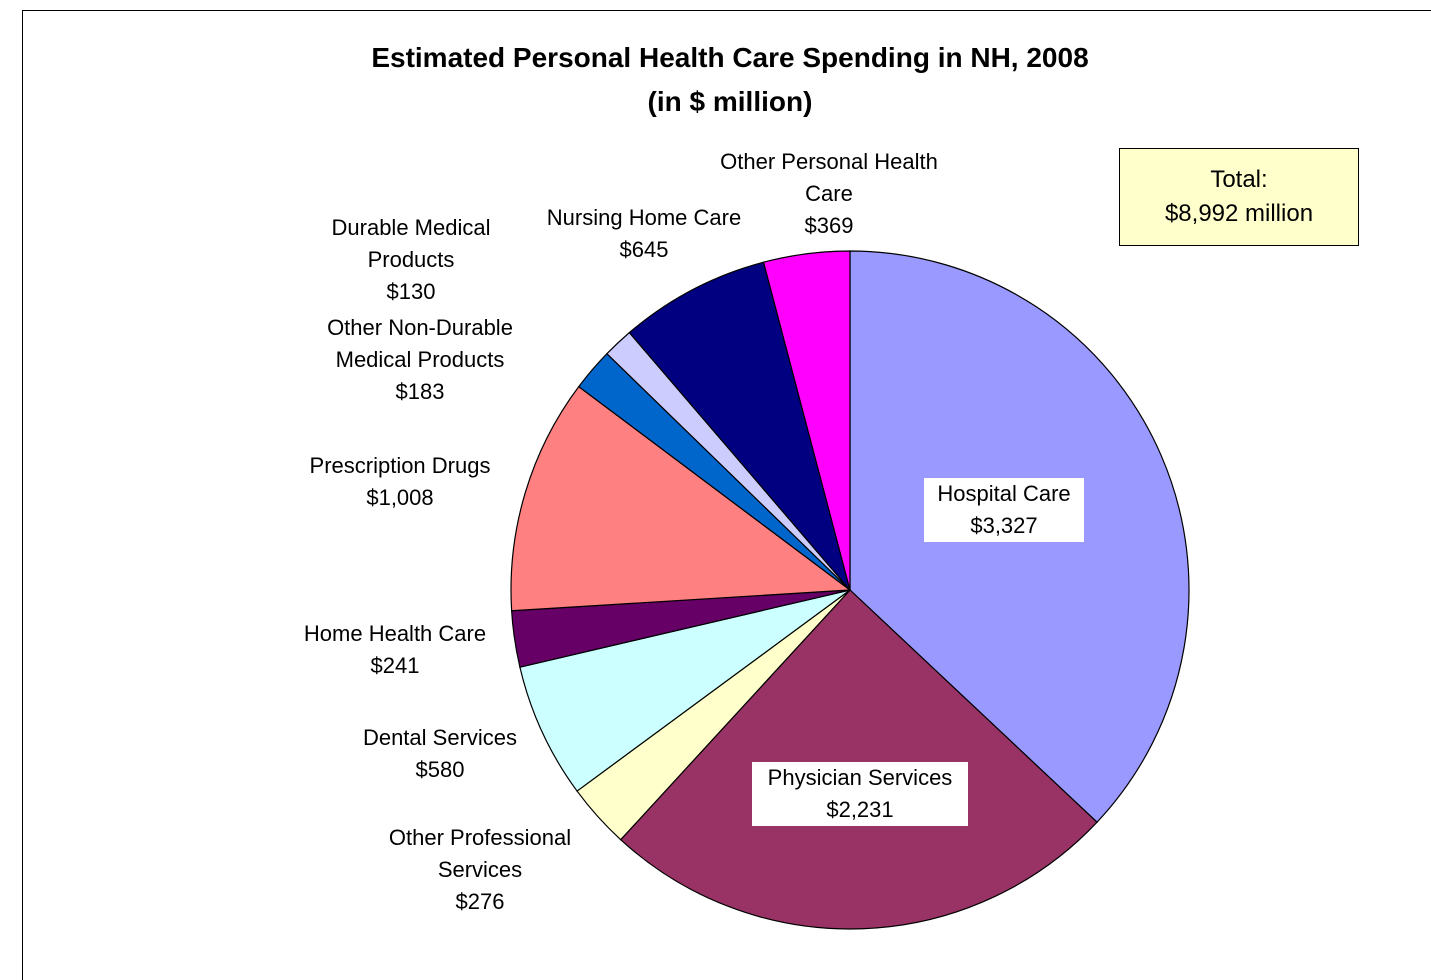 The height and width of the screenshot is (980, 1431). Describe the element at coordinates (1239, 213) in the screenshot. I see `annotation: $8,992 million` at that location.